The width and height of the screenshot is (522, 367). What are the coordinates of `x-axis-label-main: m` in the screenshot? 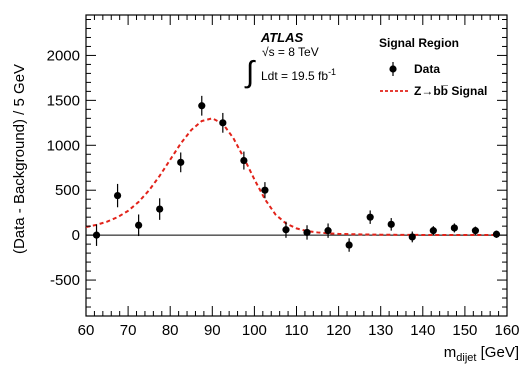 It's located at (450, 352).